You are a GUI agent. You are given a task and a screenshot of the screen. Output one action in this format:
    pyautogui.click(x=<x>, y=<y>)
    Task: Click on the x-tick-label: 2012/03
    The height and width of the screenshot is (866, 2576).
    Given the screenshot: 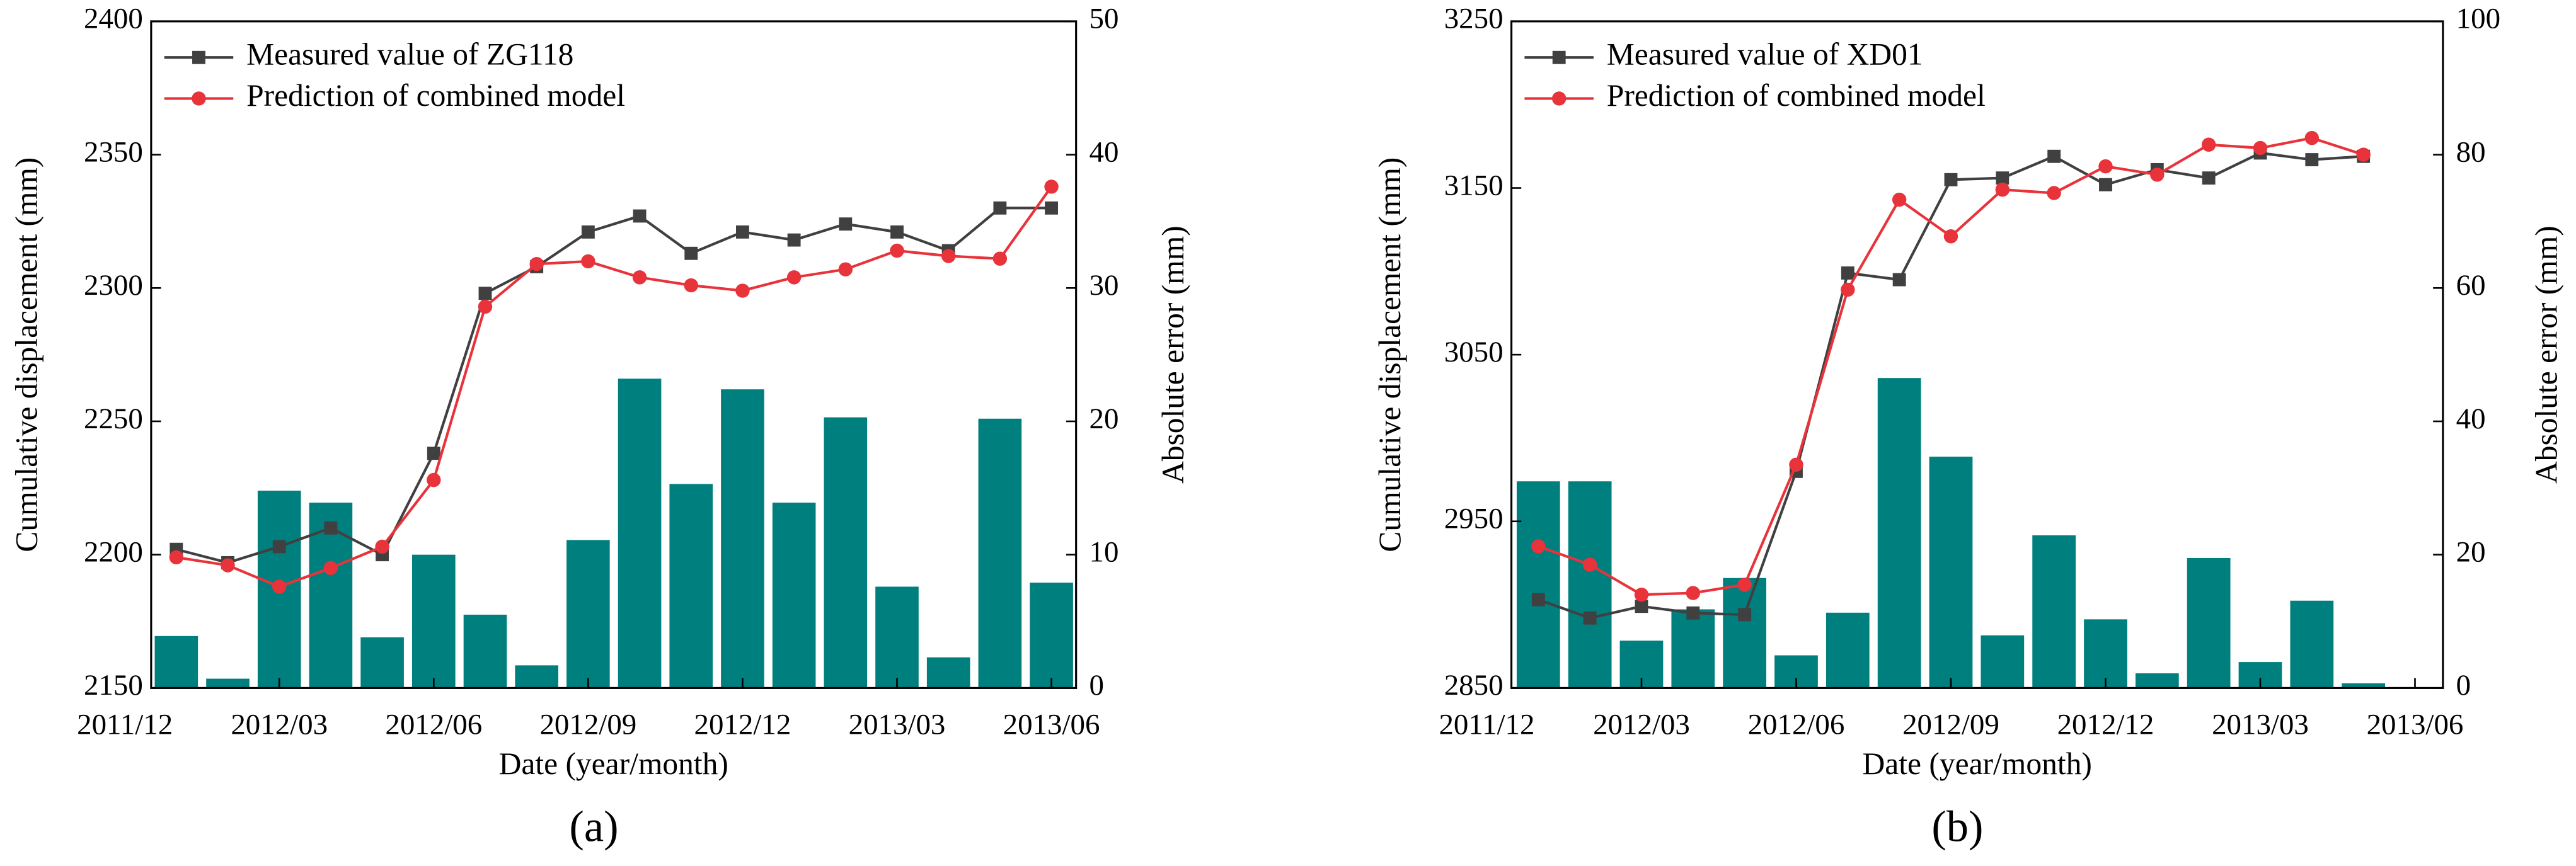 What is the action you would take?
    pyautogui.click(x=279, y=725)
    